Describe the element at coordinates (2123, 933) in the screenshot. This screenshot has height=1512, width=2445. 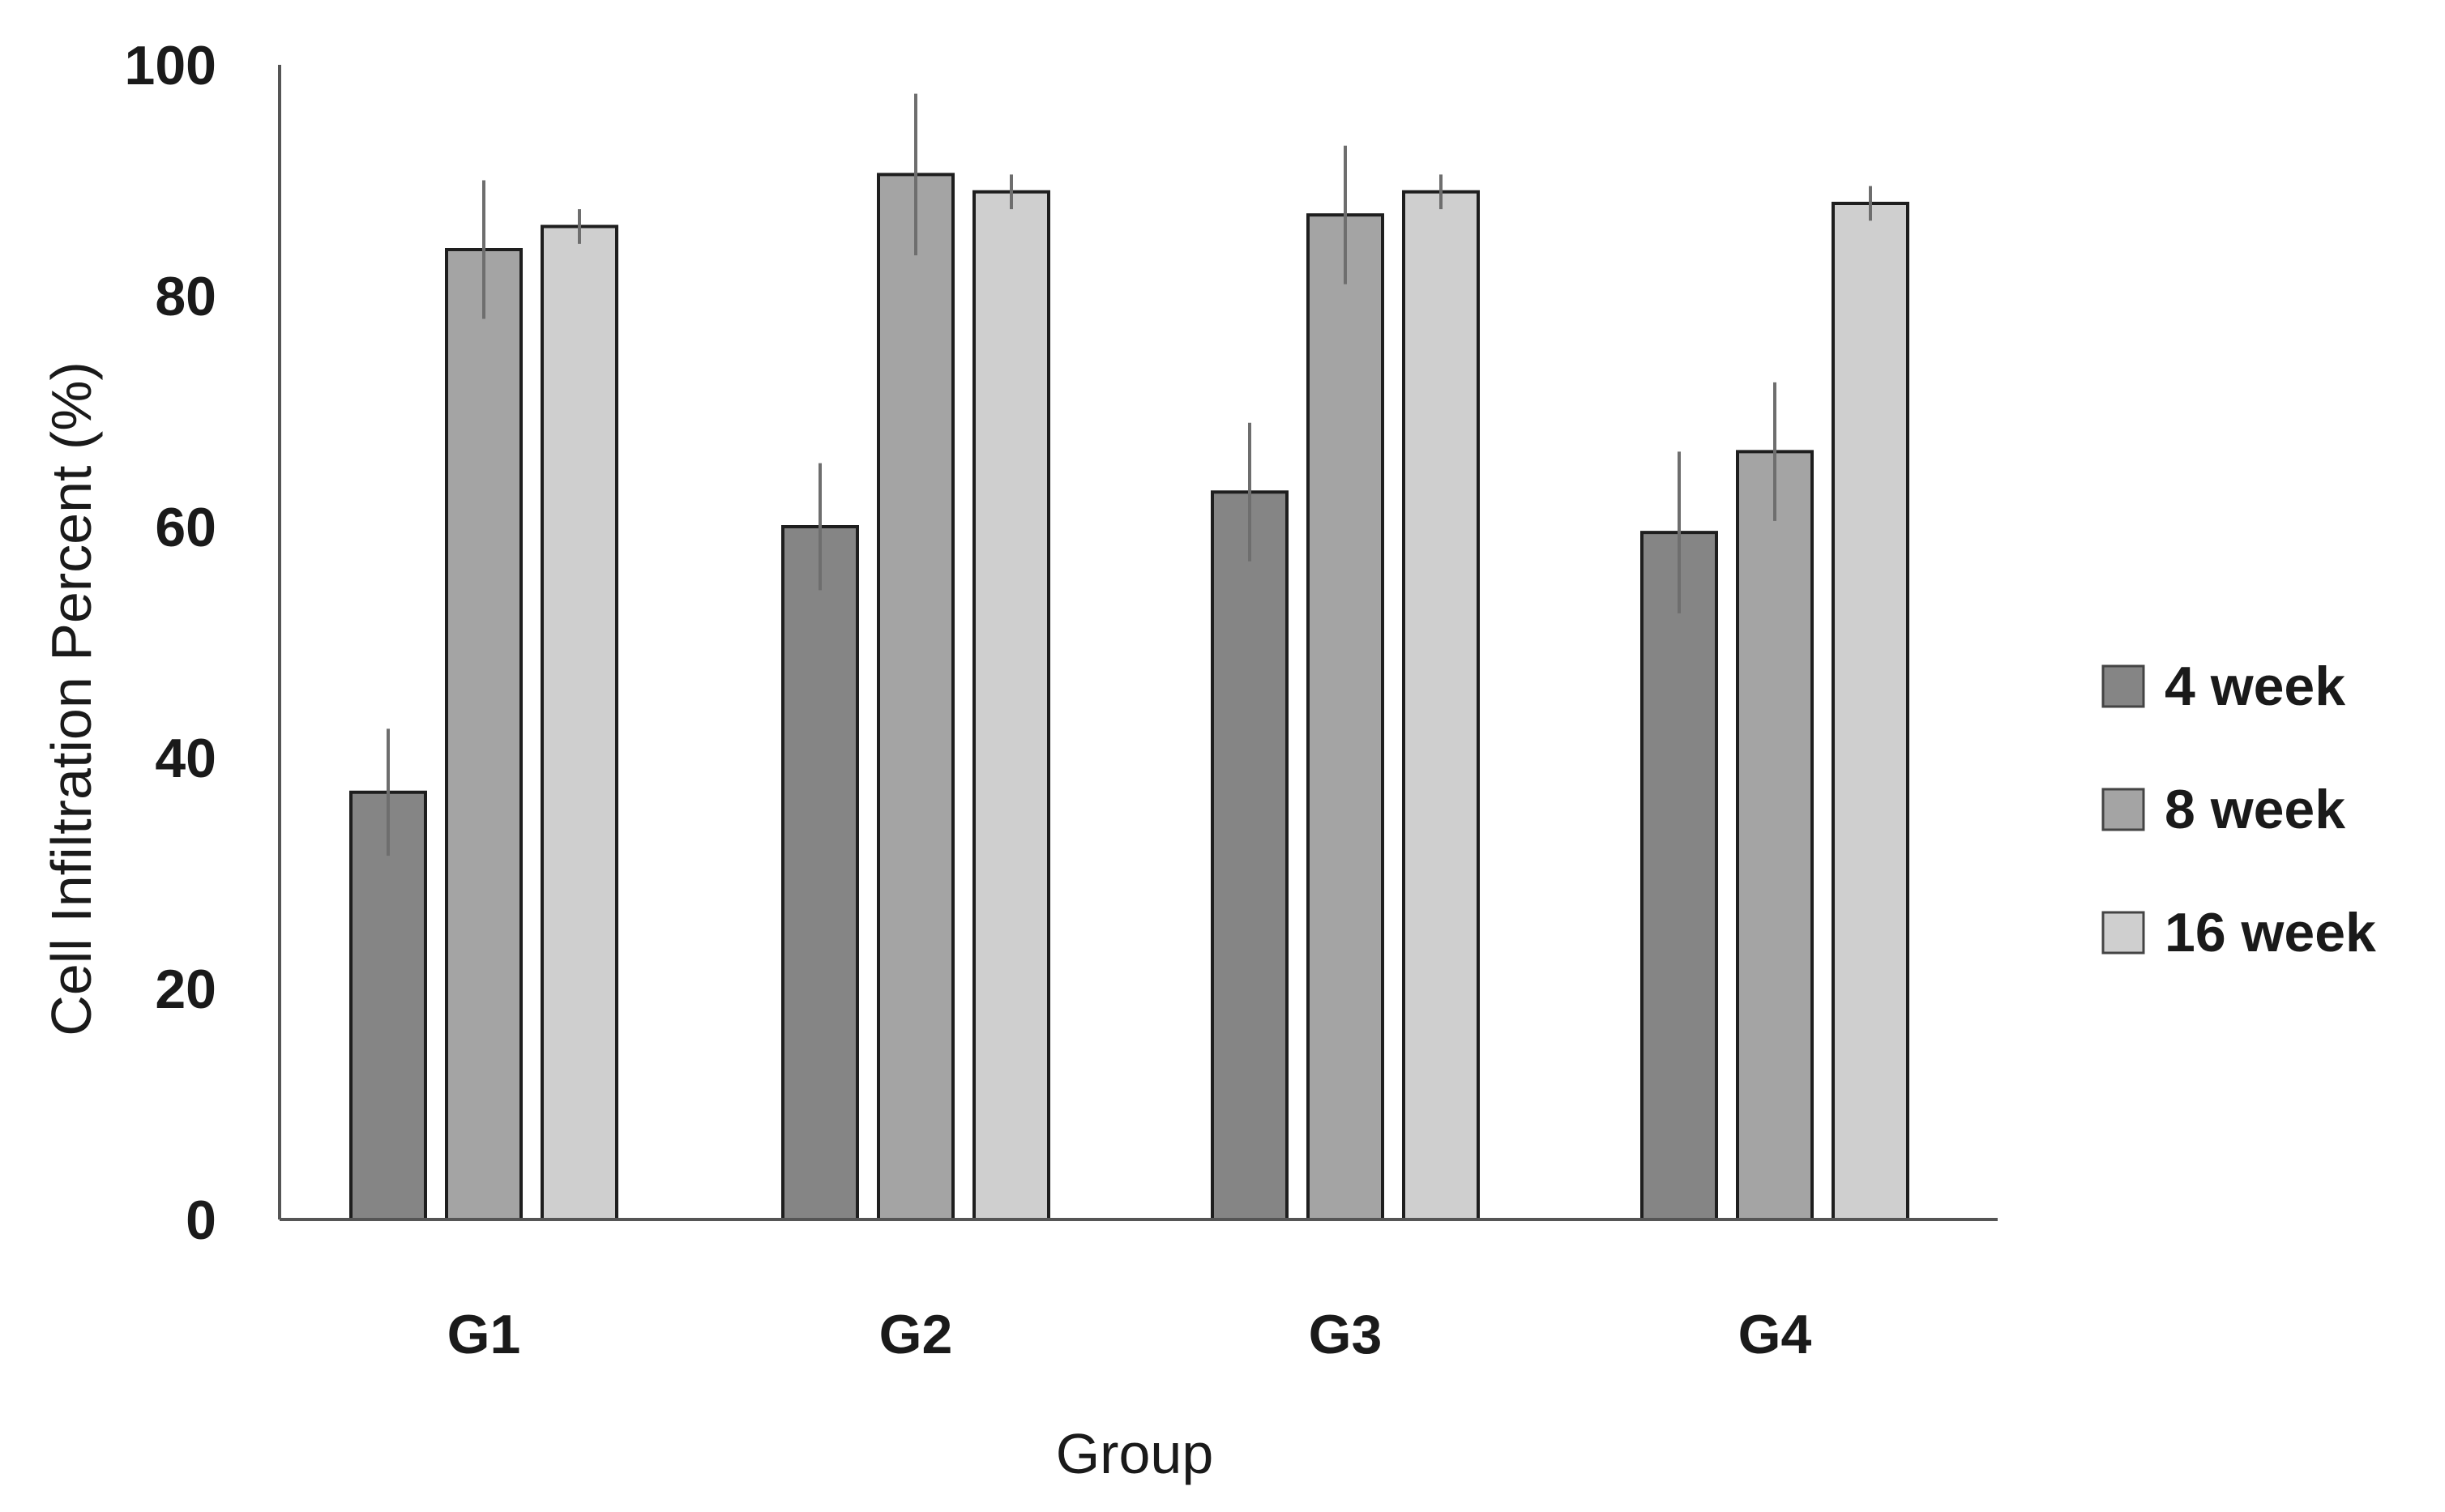
I see `legend-swatch-16-week` at that location.